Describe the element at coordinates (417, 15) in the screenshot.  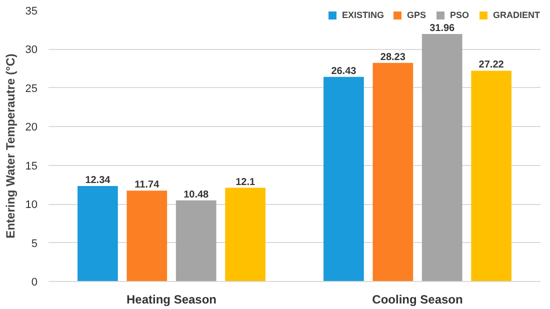
I see `legend-label: GPS` at that location.